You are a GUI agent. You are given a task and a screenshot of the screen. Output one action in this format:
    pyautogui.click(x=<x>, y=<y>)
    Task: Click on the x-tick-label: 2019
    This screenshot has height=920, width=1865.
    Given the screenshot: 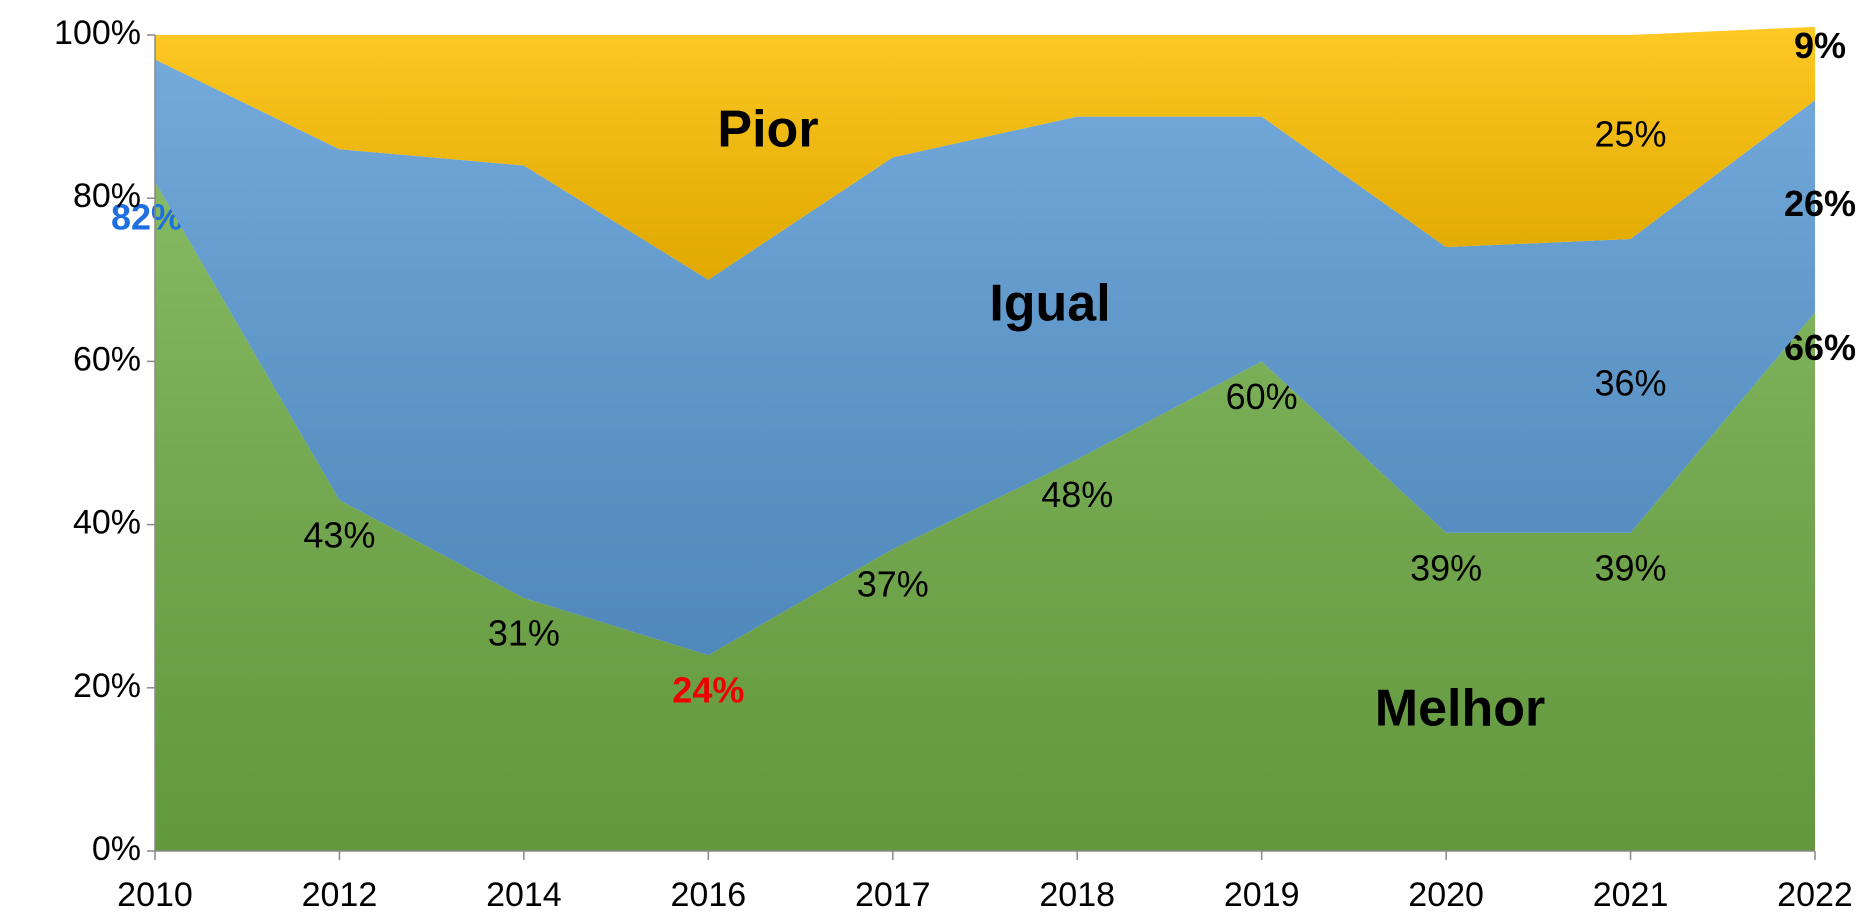 What is the action you would take?
    pyautogui.click(x=1262, y=895)
    